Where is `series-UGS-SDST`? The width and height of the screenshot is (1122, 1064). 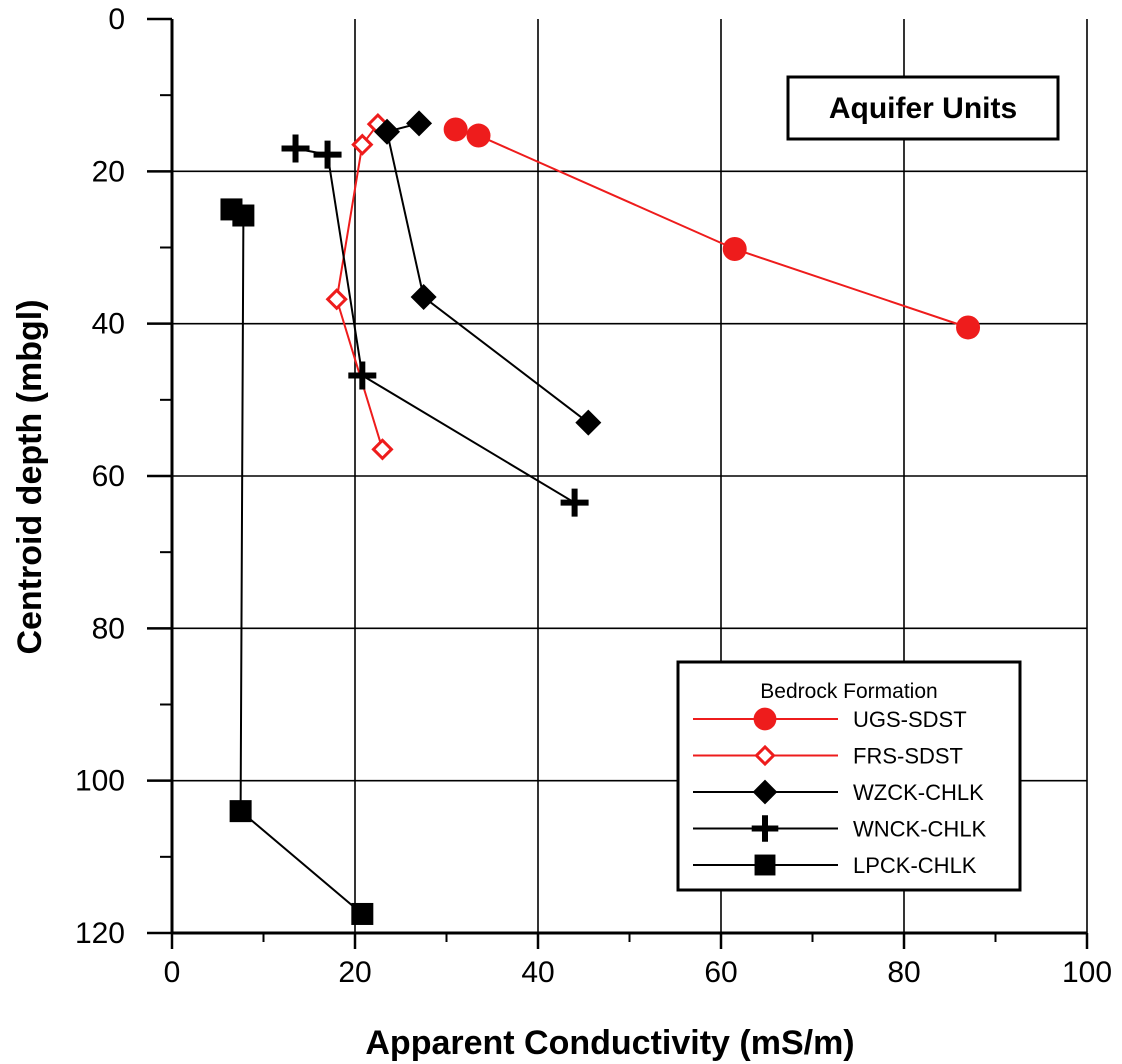
series-UGS-SDST is located at coordinates (712, 228).